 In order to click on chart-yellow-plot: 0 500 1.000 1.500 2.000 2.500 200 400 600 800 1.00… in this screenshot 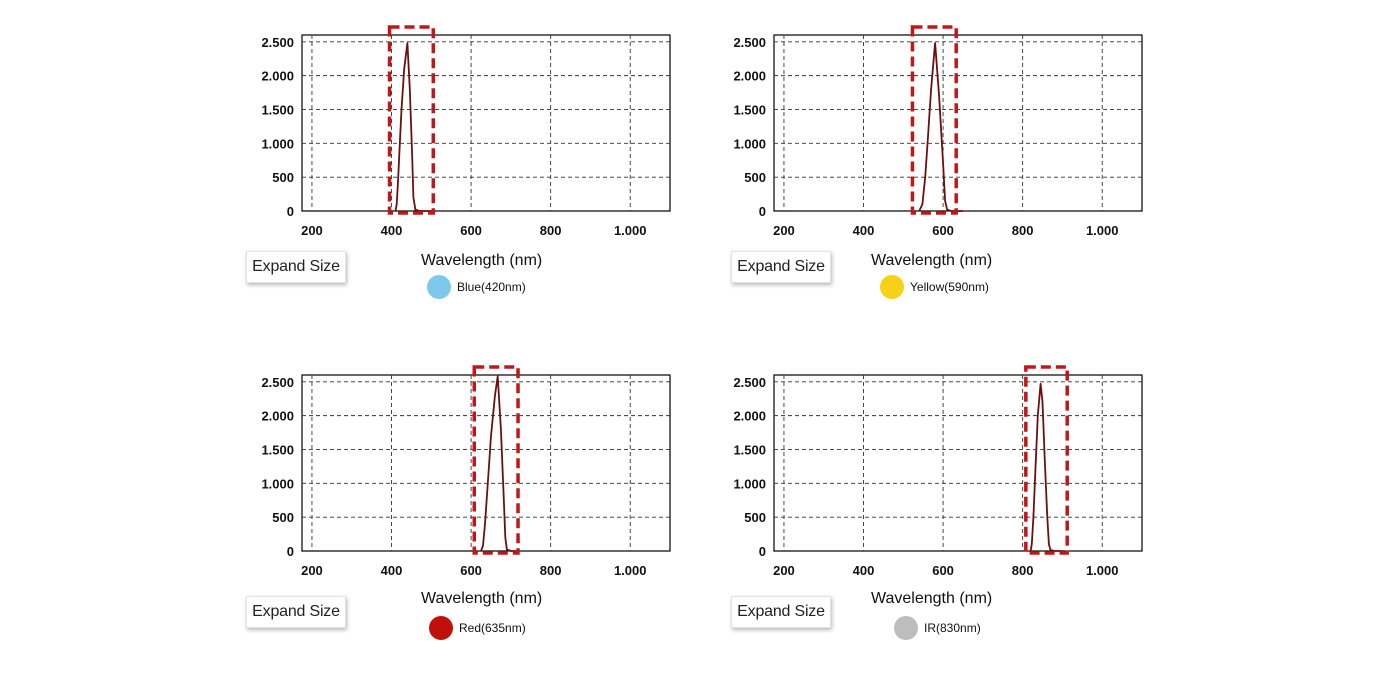, I will do `click(938, 131)`.